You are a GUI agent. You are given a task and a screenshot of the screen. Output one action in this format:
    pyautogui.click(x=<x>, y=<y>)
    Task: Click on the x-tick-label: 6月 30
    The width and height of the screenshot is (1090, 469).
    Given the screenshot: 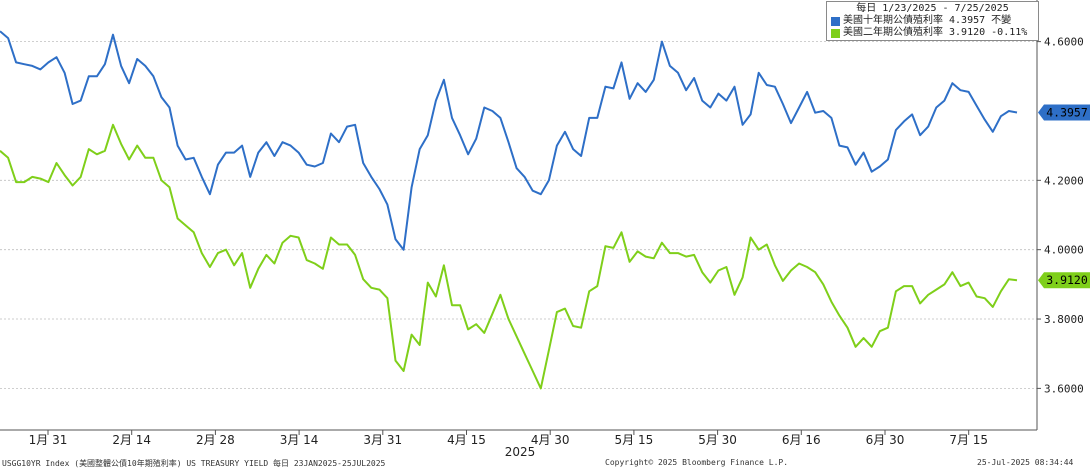 What is the action you would take?
    pyautogui.click(x=885, y=440)
    